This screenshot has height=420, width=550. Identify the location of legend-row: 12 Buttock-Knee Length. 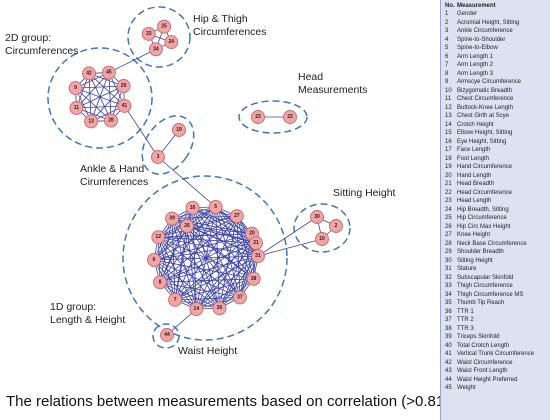
(497, 108).